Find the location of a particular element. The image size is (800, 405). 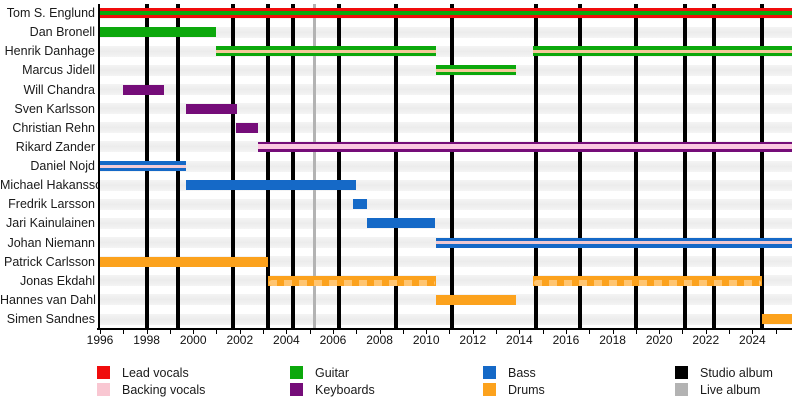

legend-item: Lead vocals is located at coordinates (172, 373).